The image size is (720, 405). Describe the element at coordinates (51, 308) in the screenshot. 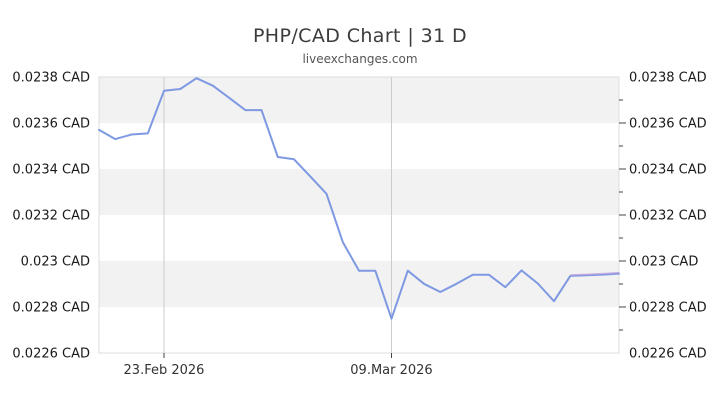

I see `y-axis-label-left: 0.0228 CAD` at that location.